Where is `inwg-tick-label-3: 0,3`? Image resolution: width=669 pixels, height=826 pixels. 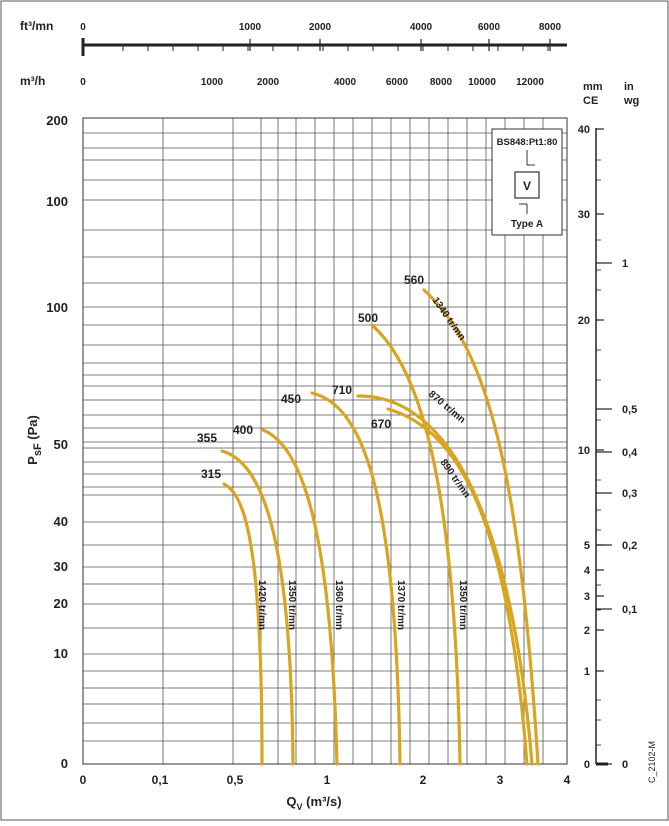 inwg-tick-label-3: 0,3 is located at coordinates (629, 494).